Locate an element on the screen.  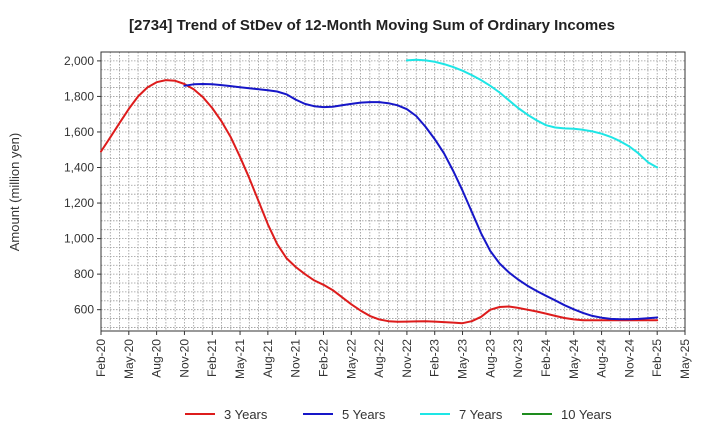
y-axis-ticks: 600 800 1,000 1,200 1,400 1,600 1,800 2,000 is located at coordinates (82, 185).